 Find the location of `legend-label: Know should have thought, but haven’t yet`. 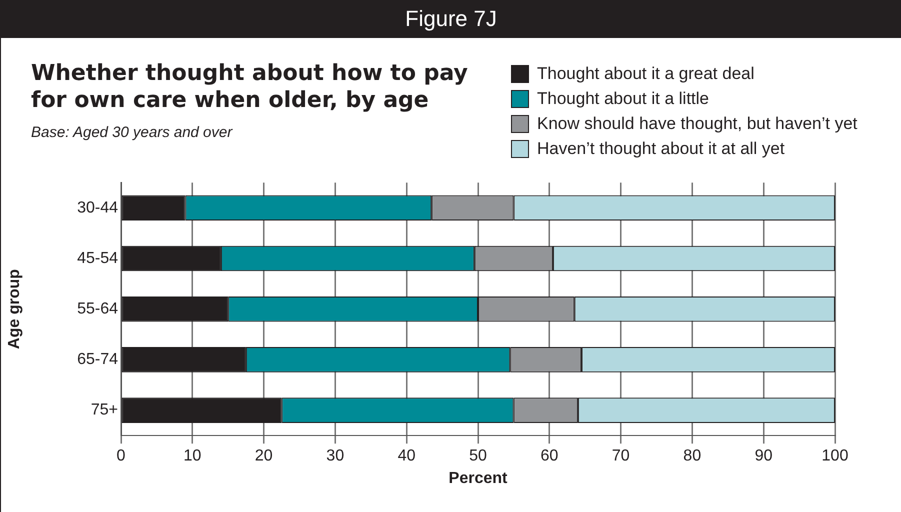

legend-label: Know should have thought, but haven’t yet is located at coordinates (697, 124).